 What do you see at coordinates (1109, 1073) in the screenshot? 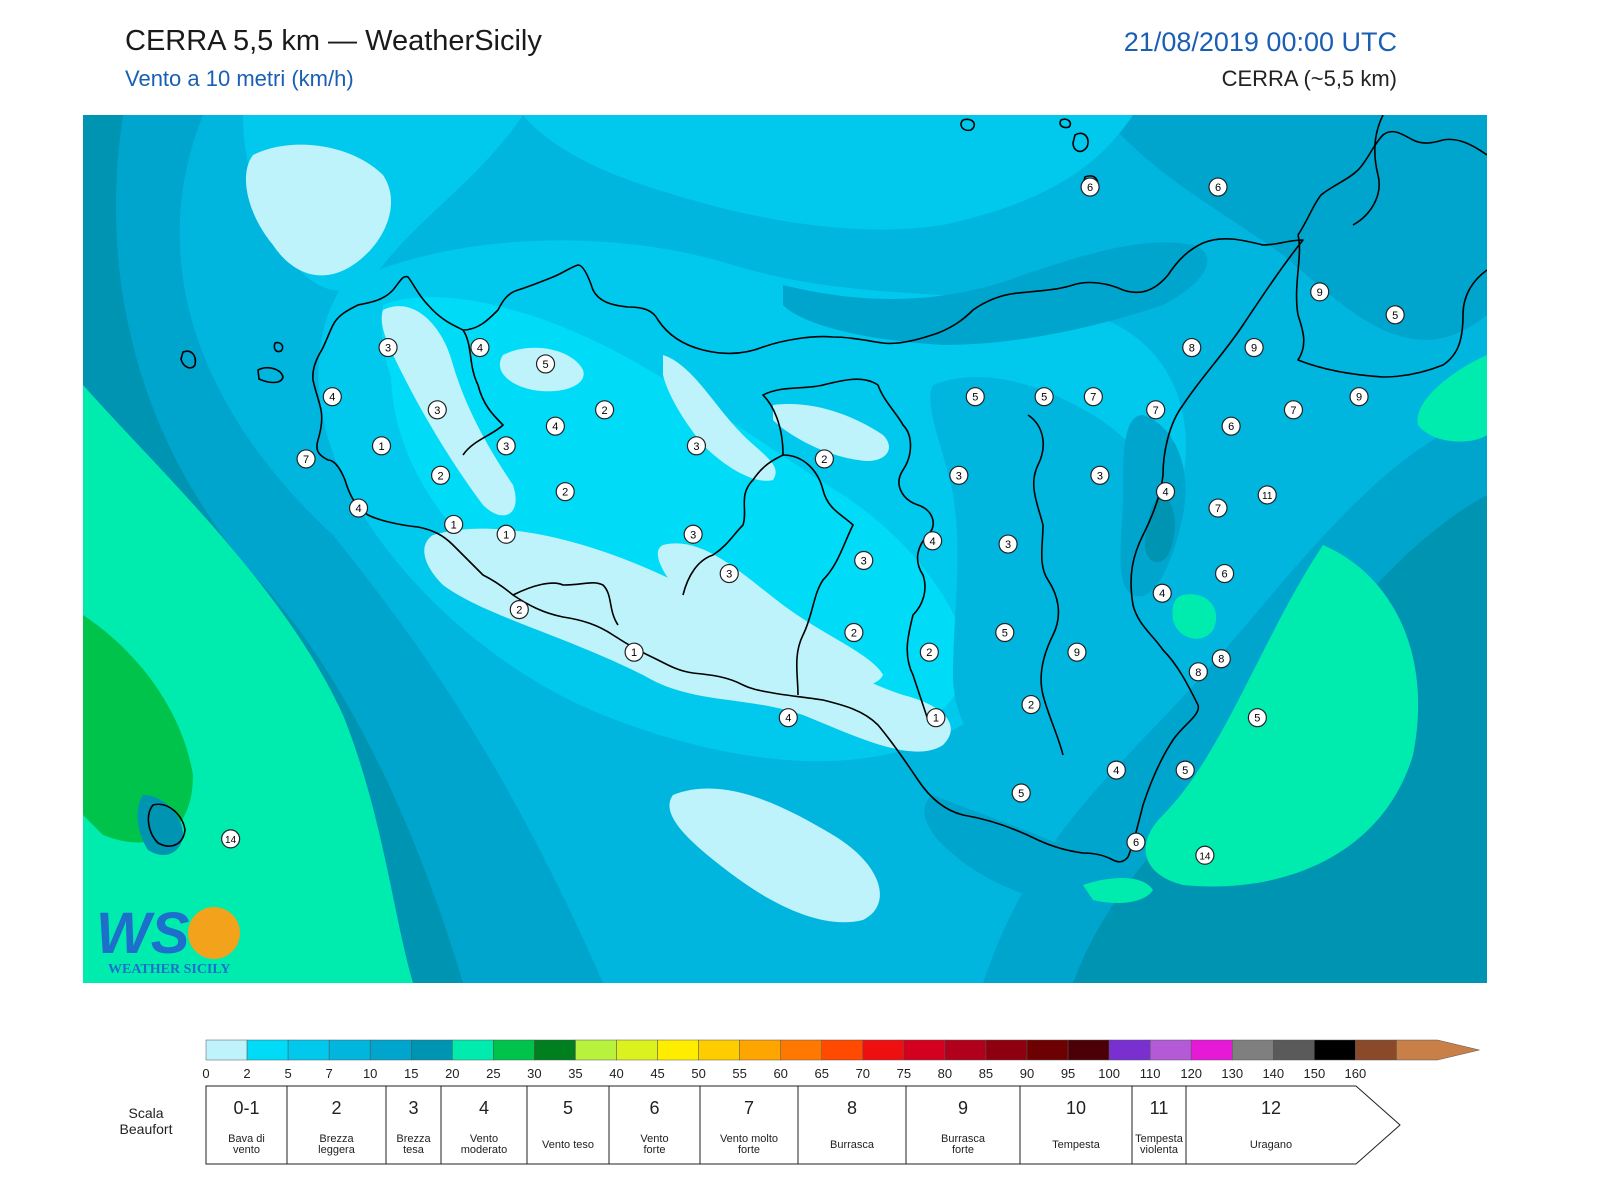
I see `colorbar-tick-label: 100` at bounding box center [1109, 1073].